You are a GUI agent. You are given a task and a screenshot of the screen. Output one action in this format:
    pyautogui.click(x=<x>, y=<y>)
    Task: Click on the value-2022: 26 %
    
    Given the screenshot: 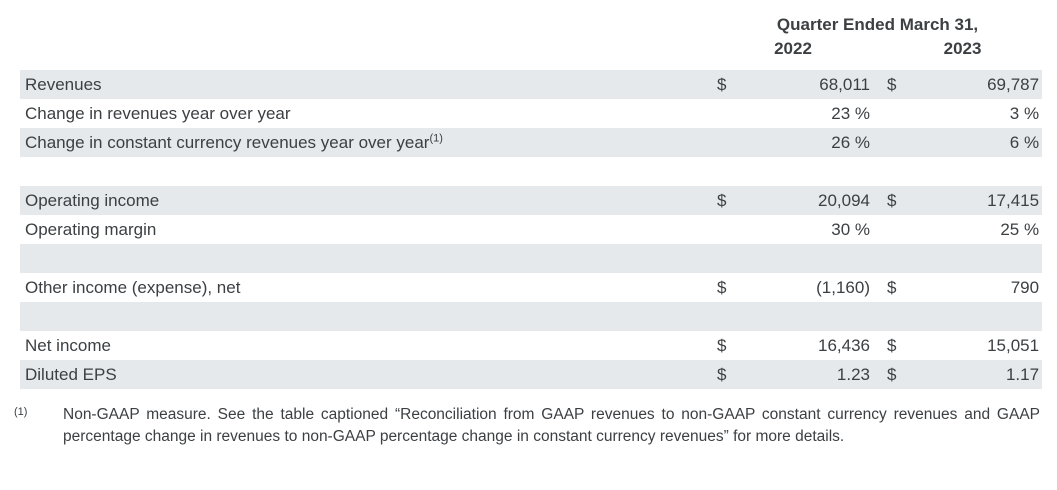 What is the action you would take?
    pyautogui.click(x=850, y=142)
    